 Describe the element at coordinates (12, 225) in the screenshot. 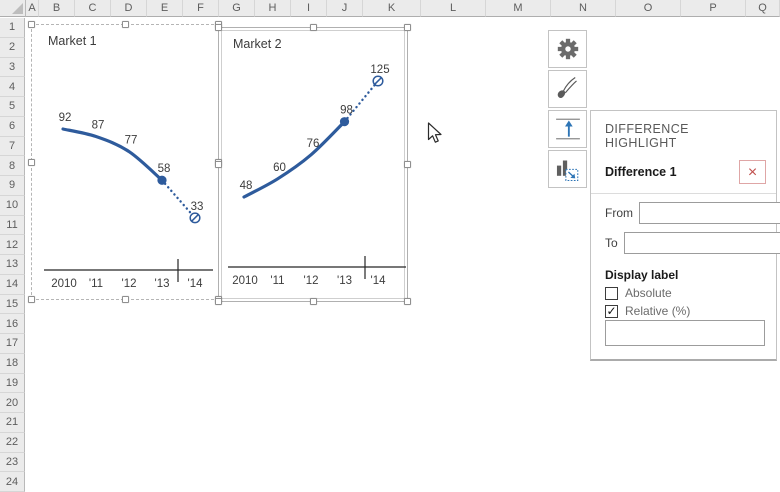

I see `row-header-11: 11` at that location.